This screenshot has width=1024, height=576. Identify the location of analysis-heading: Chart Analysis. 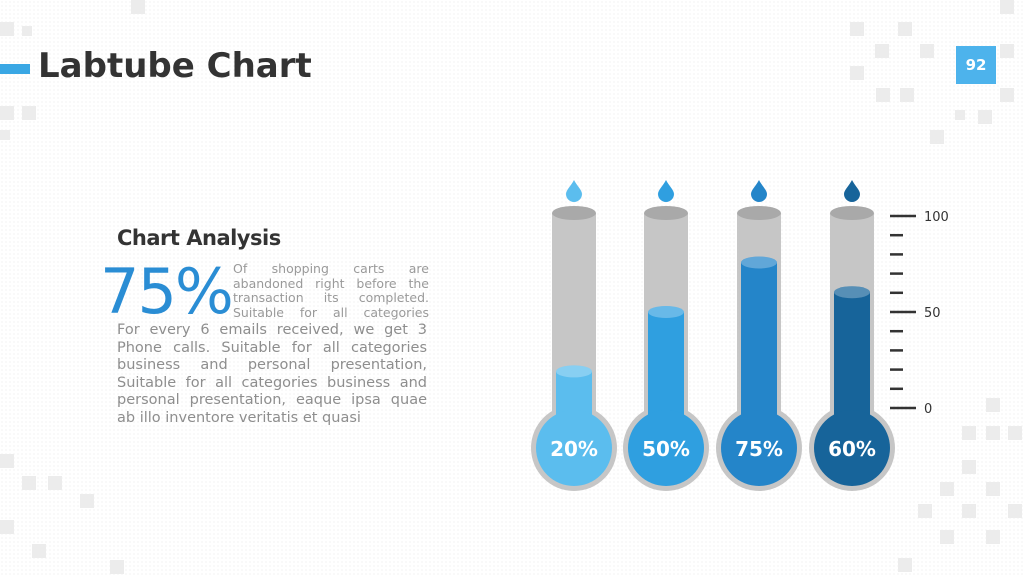
(199, 238).